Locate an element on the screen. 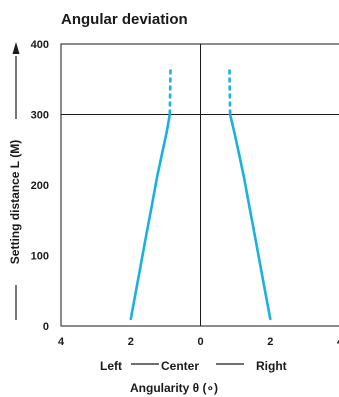 The image size is (339, 397). x-axis-label: Angularity θ (∘) is located at coordinates (174, 388).